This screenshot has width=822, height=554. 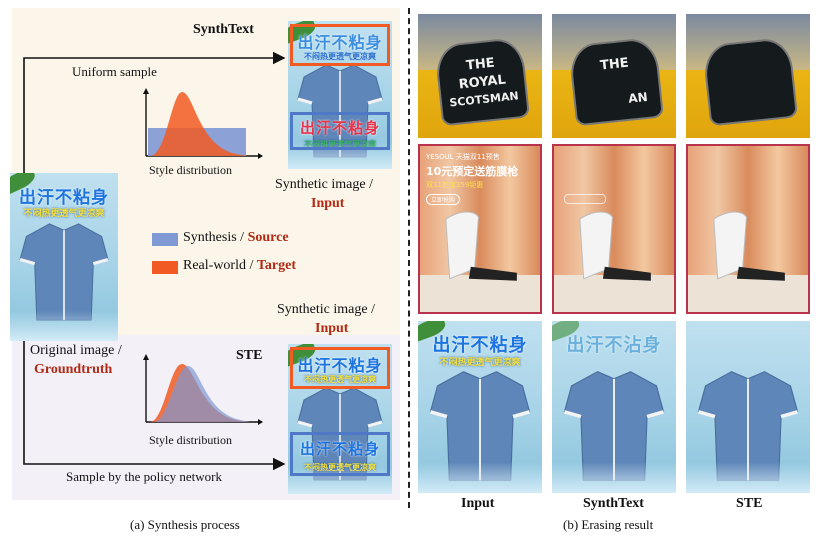 I want to click on treadmill-ste-image, so click(x=748, y=229).